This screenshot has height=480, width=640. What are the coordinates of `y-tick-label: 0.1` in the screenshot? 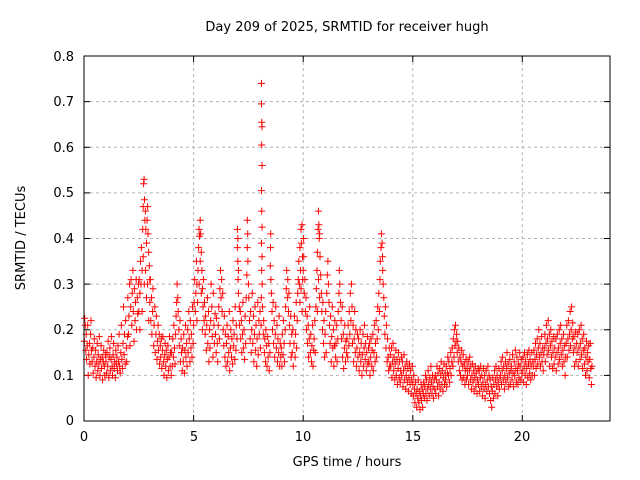 It's located at (63, 376).